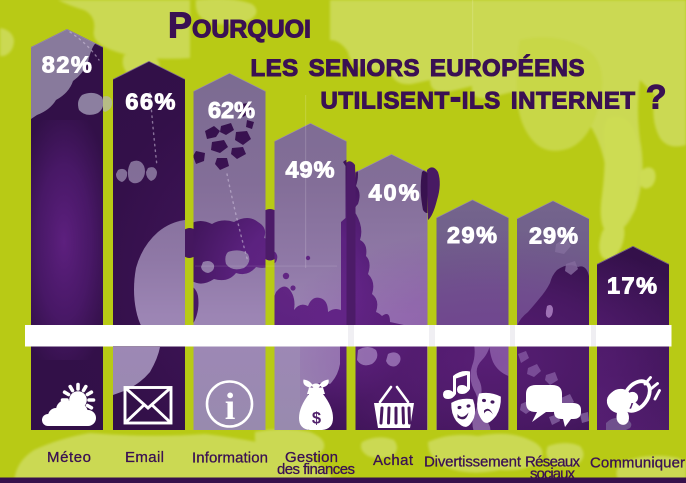  Describe the element at coordinates (150, 102) in the screenshot. I see `svg-text: 66%` at that location.